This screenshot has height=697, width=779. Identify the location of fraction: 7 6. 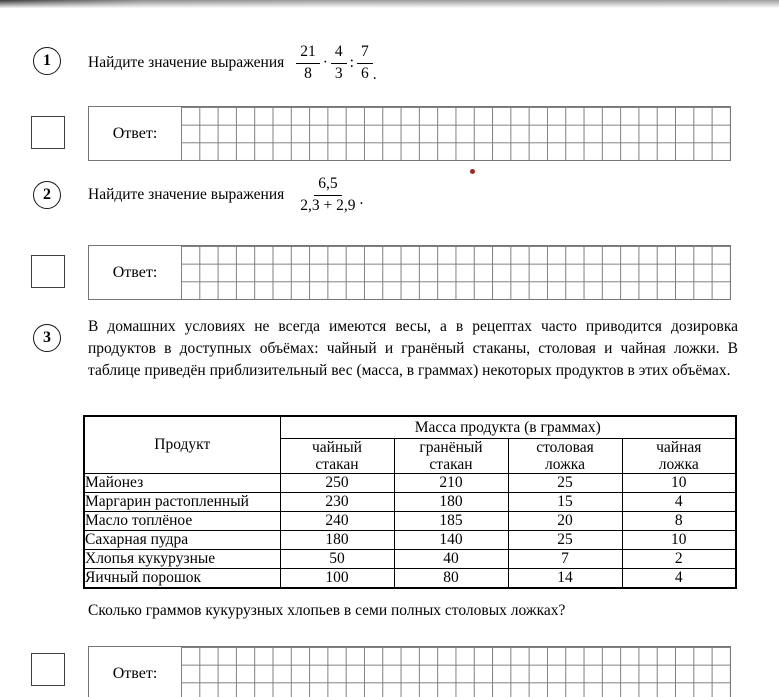
(364, 62).